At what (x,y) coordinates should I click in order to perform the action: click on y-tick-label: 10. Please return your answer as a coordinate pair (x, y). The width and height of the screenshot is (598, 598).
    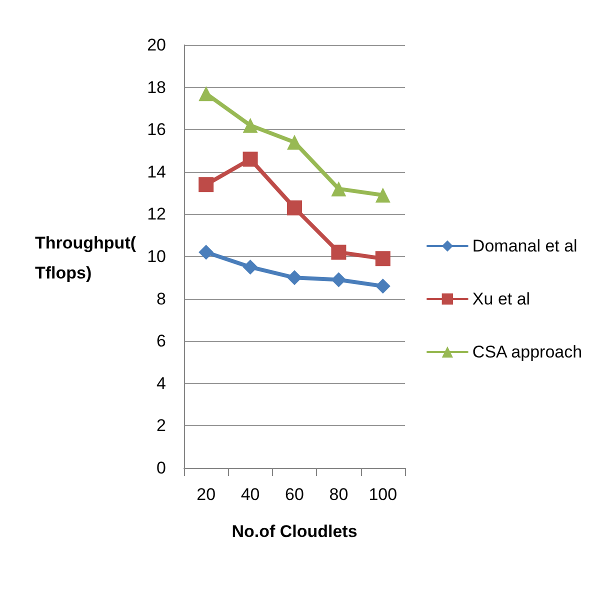
    Looking at the image, I should click on (156, 256).